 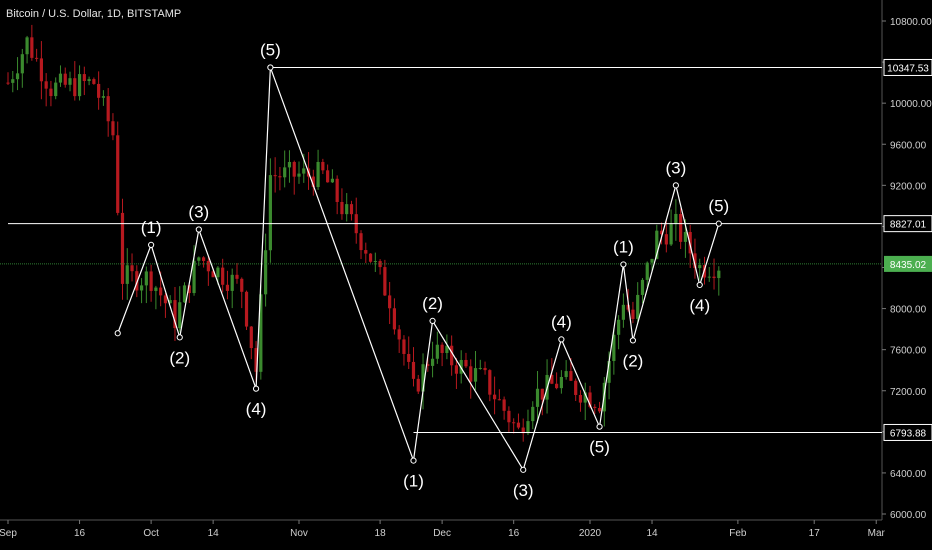 I want to click on y-tick-label: 9600.00, so click(x=908, y=145).